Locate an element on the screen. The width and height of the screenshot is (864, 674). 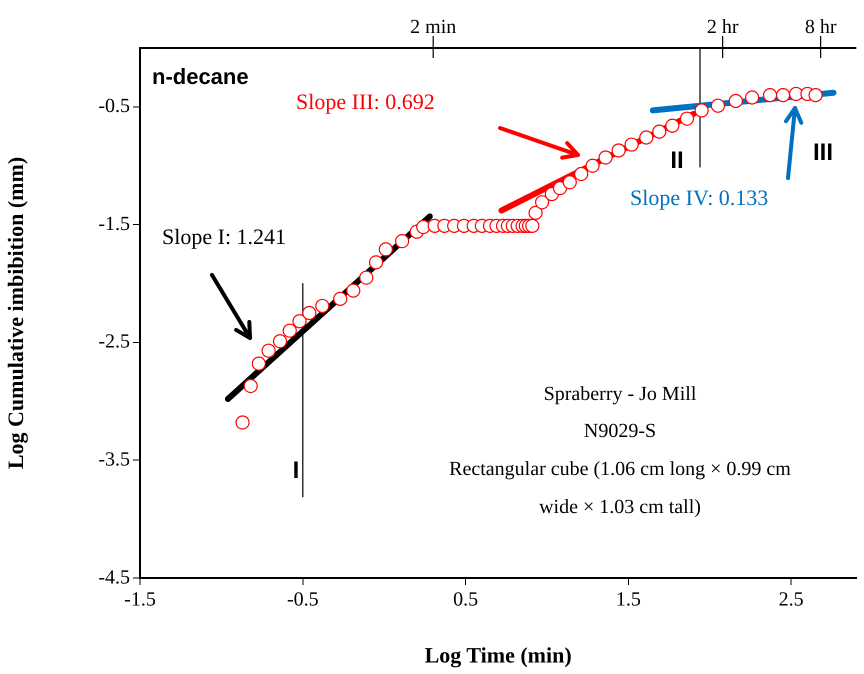
y-tick-label: -1.5 is located at coordinates (114, 223).